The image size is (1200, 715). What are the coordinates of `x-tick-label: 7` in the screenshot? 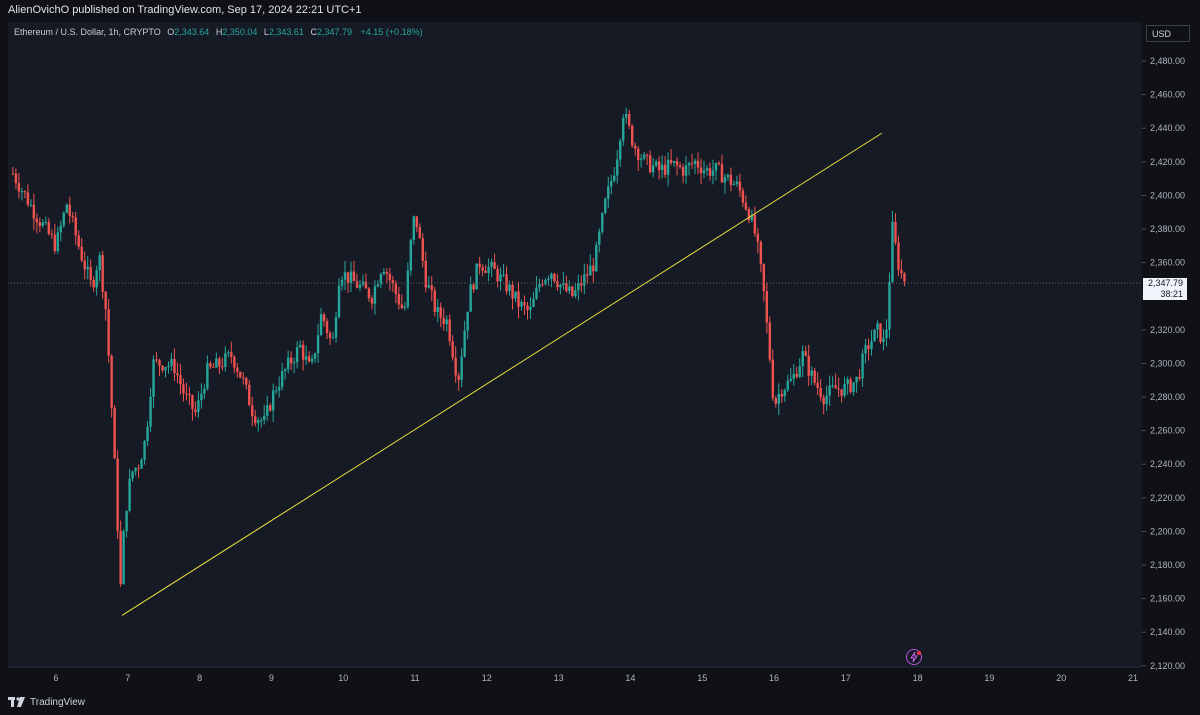 It's located at (127, 678).